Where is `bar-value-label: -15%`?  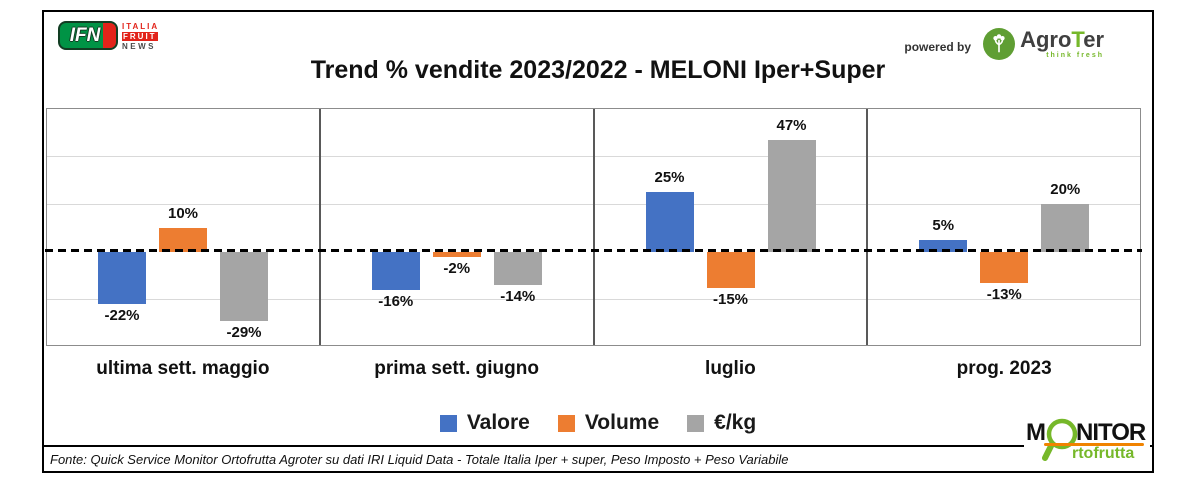
bar-value-label: -15% is located at coordinates (730, 299).